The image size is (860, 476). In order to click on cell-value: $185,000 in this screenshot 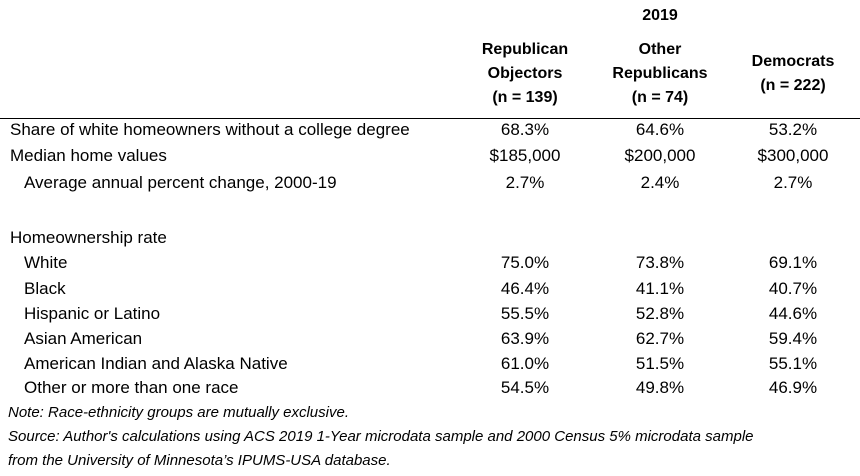, I will do `click(525, 155)`.